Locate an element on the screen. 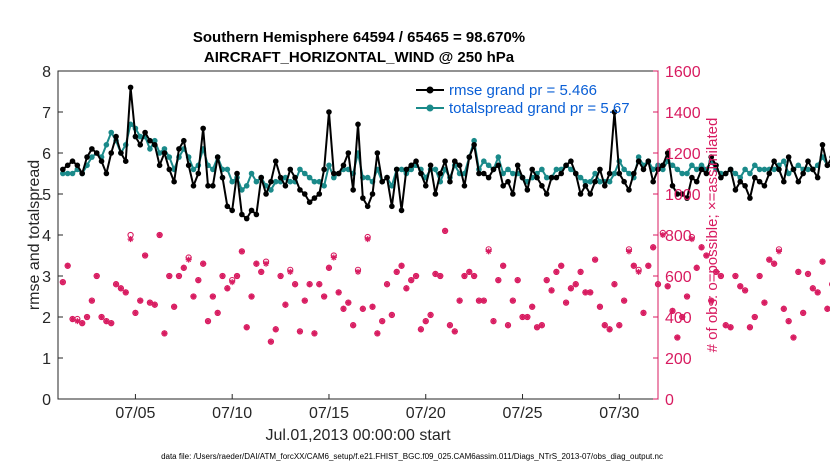 This screenshot has height=470, width=830. y-right-tick-label: 1000 is located at coordinates (683, 195).